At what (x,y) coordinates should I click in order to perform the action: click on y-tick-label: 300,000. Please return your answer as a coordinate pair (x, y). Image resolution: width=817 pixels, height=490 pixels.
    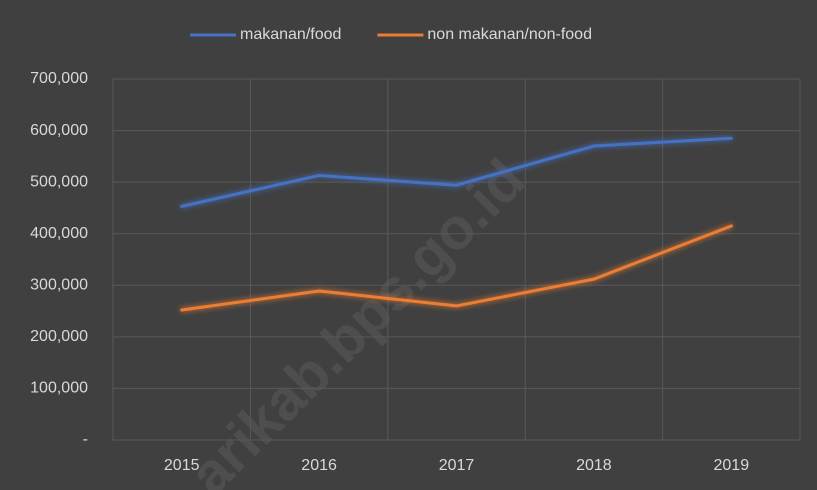
    Looking at the image, I should click on (59, 285).